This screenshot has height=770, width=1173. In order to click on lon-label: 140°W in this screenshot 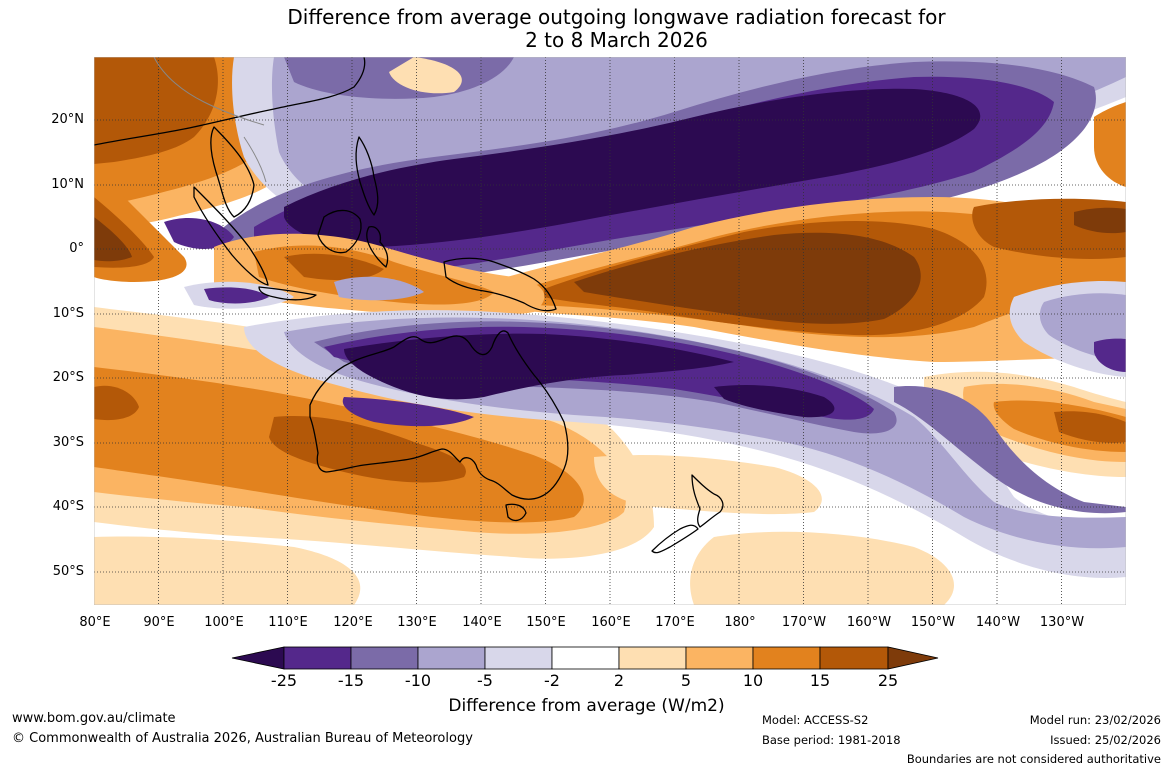, I will do `click(998, 622)`.